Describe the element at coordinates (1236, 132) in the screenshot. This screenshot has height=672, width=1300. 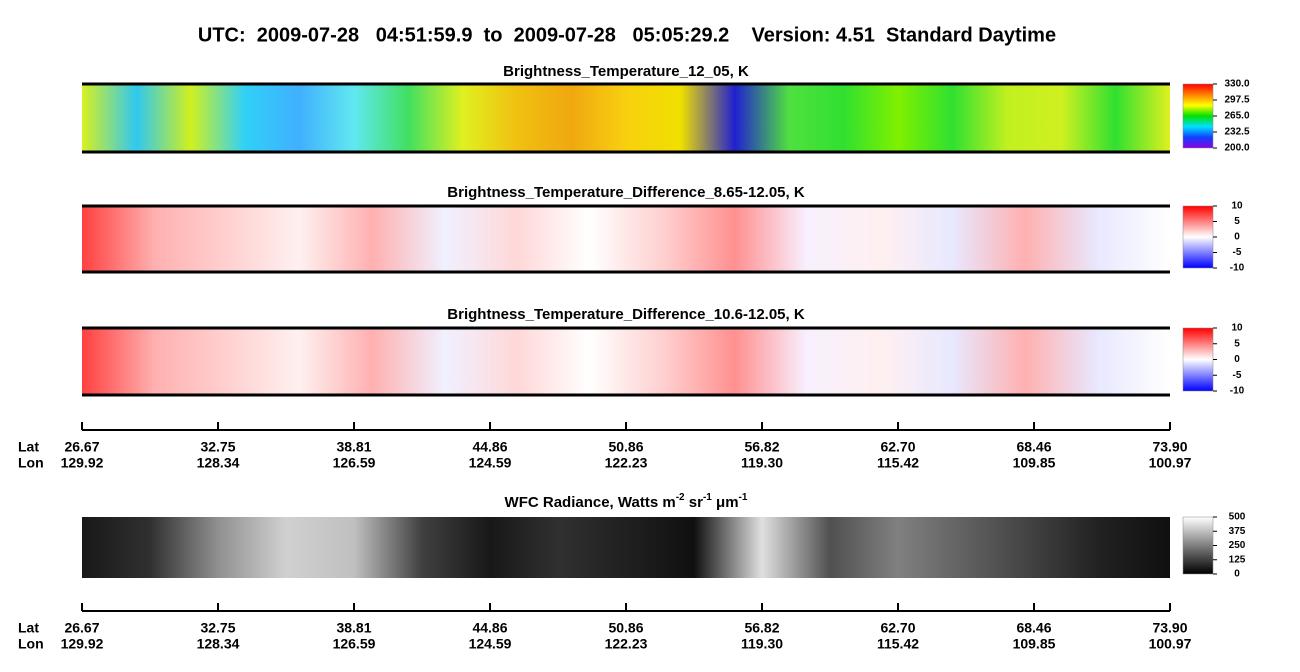
I see `colorbar-tick-label: 232.5` at that location.